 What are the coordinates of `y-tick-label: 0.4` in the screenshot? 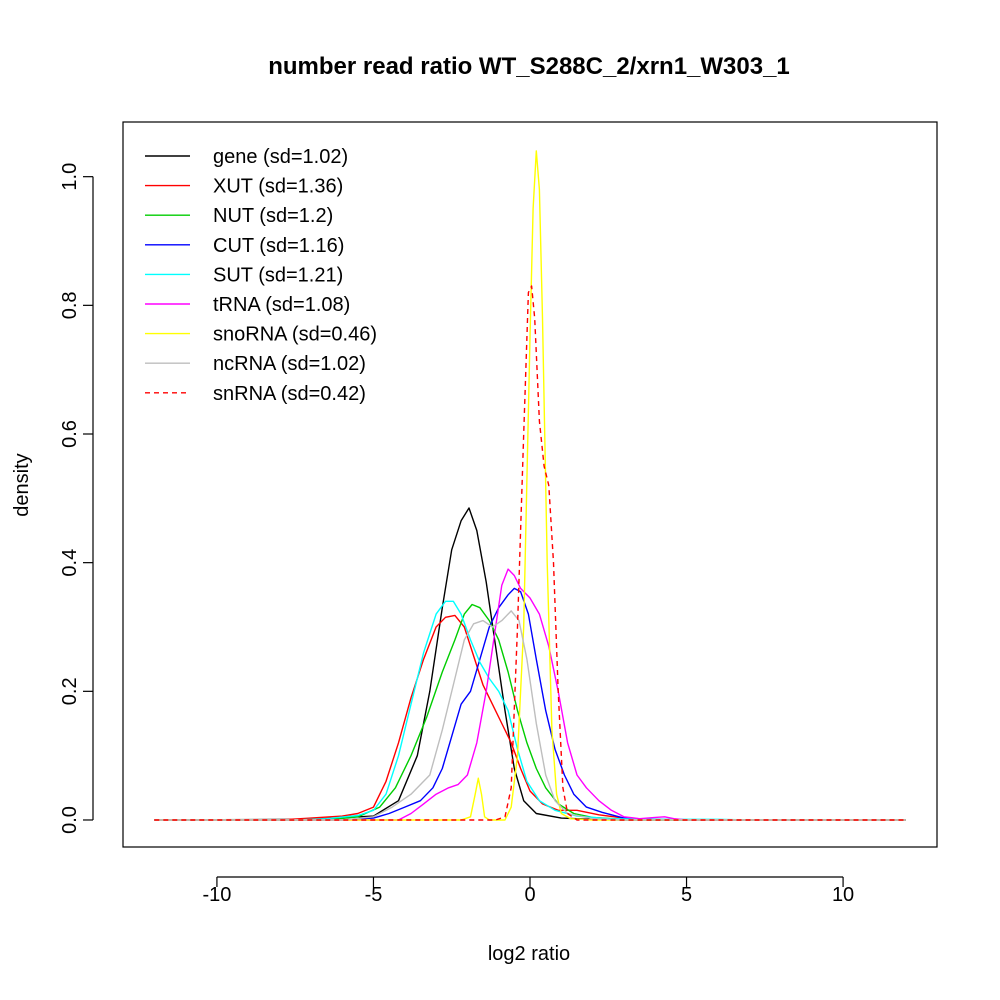 It's located at (70, 563).